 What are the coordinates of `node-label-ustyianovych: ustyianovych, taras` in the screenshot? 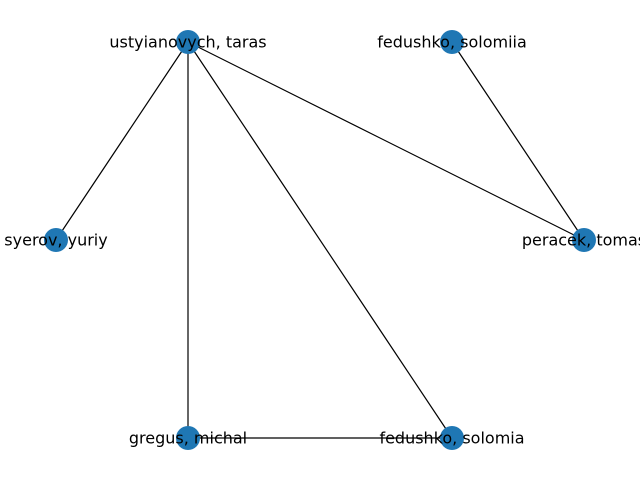 It's located at (187, 42).